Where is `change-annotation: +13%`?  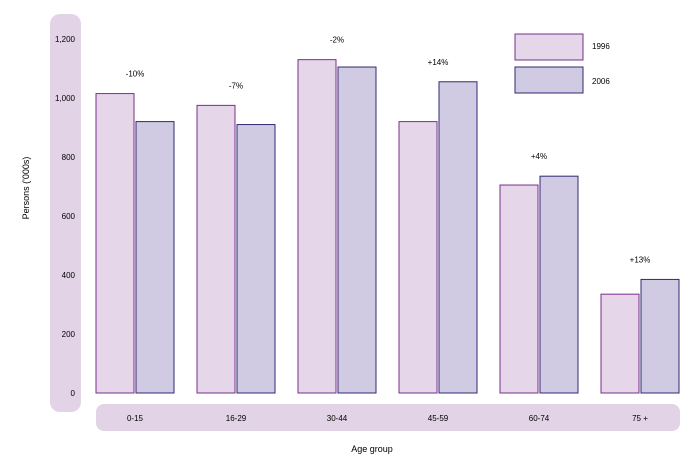
change-annotation: +13% is located at coordinates (640, 259).